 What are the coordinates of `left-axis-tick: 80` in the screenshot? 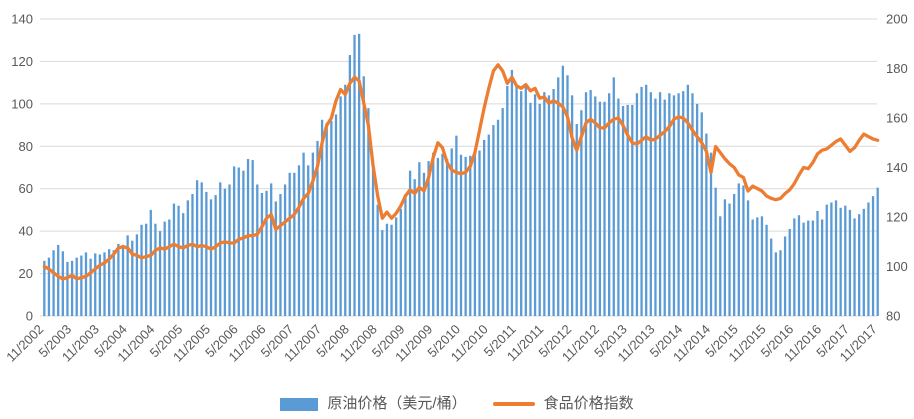 It's located at (26, 146).